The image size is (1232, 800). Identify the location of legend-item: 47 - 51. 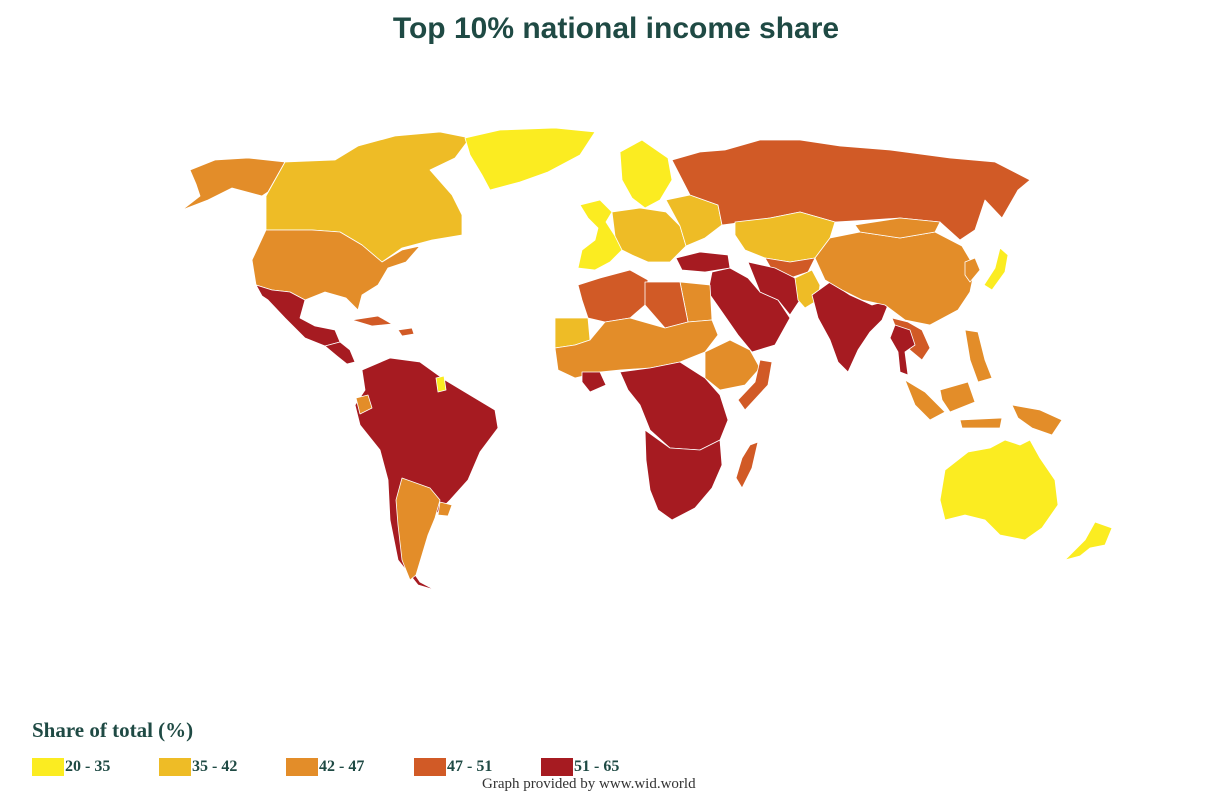
(453, 767).